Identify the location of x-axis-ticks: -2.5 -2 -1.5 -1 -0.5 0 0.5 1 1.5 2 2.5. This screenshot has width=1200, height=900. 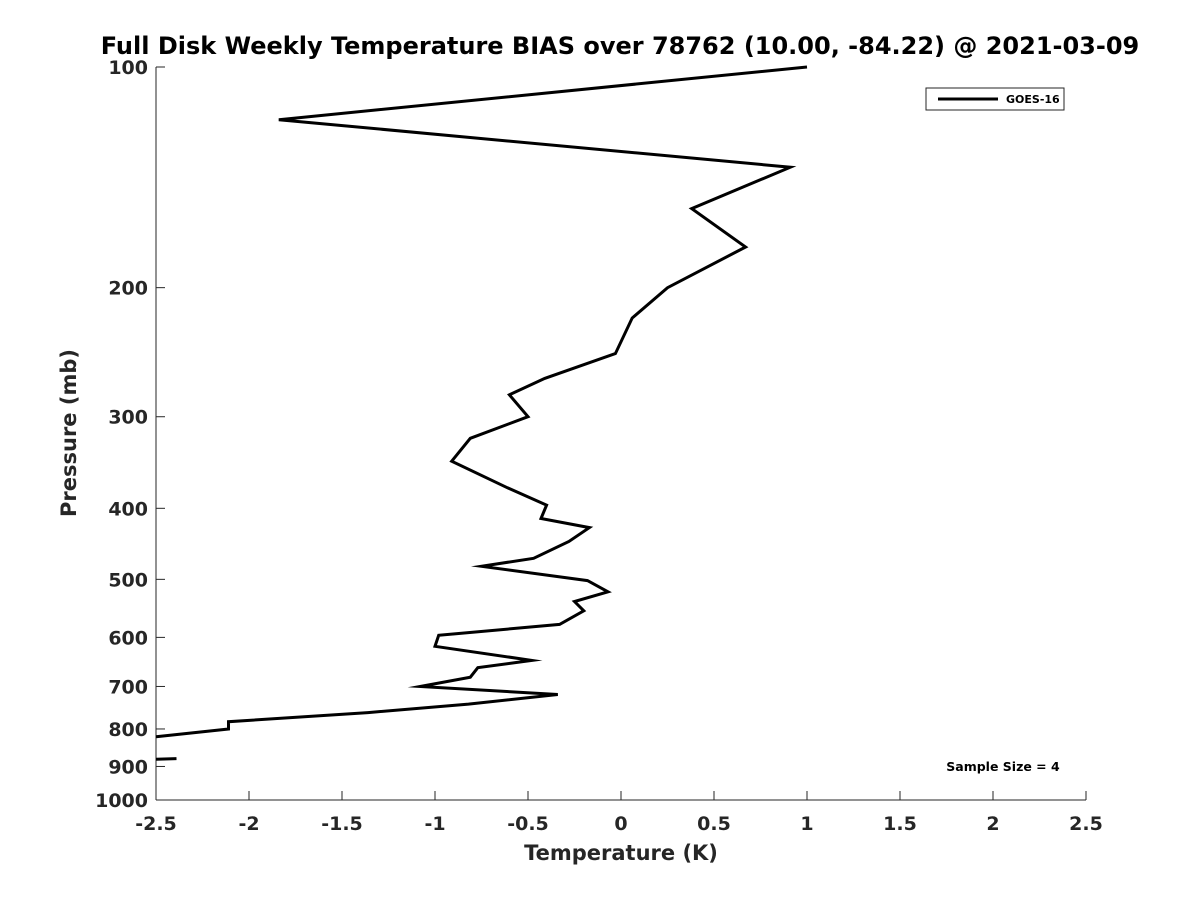
(619, 813).